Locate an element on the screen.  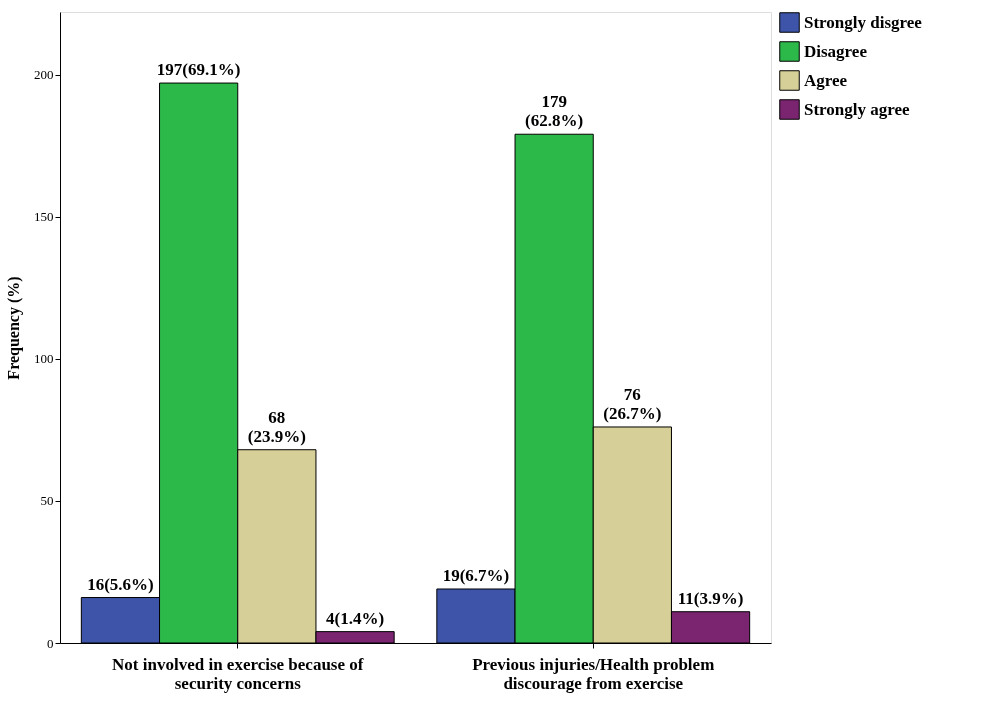
data-label: 68 (23.9%) is located at coordinates (276, 426).